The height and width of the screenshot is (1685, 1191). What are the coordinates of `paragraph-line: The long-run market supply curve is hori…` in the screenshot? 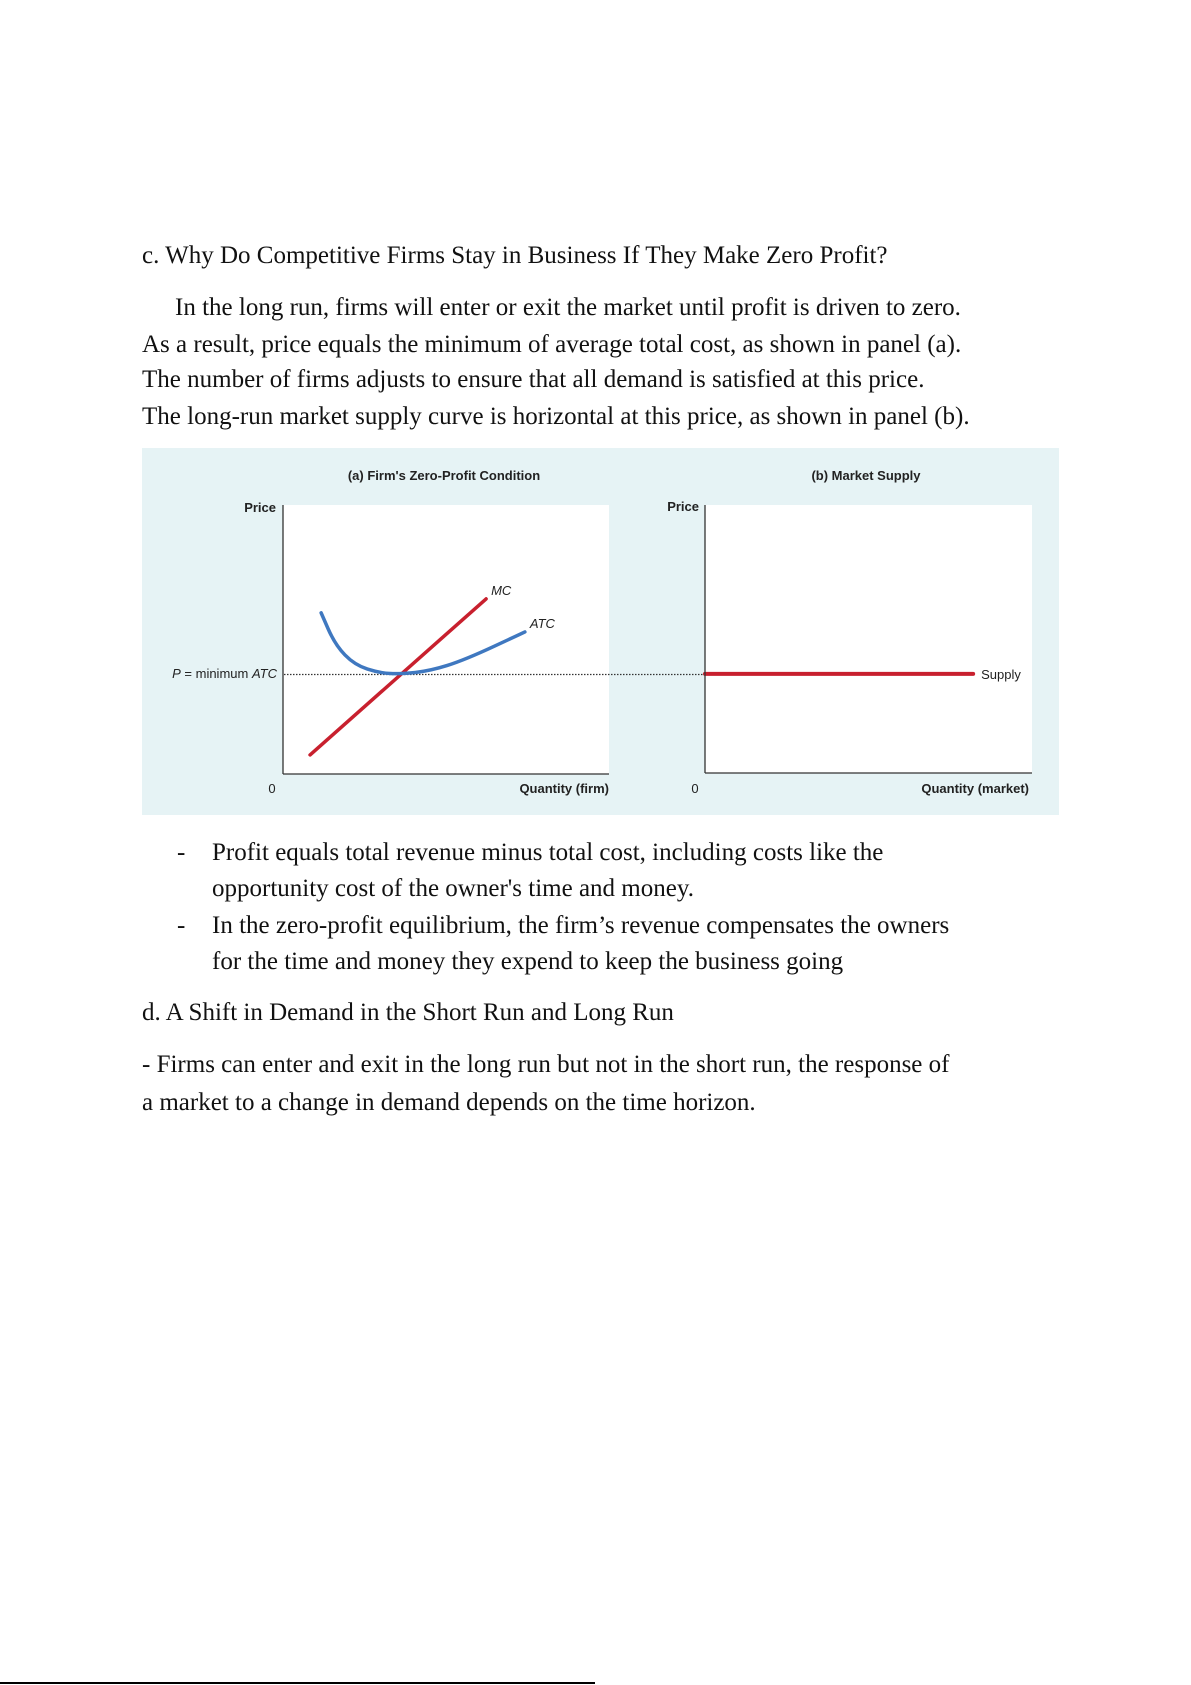 It's located at (556, 416).